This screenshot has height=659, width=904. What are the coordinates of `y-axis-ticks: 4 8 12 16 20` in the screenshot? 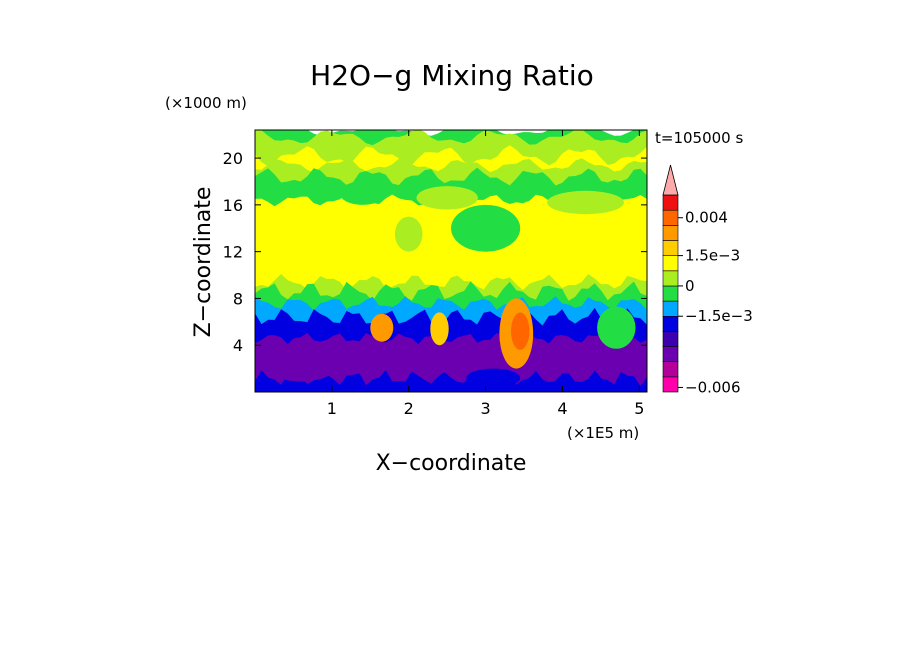 It's located at (435, 252).